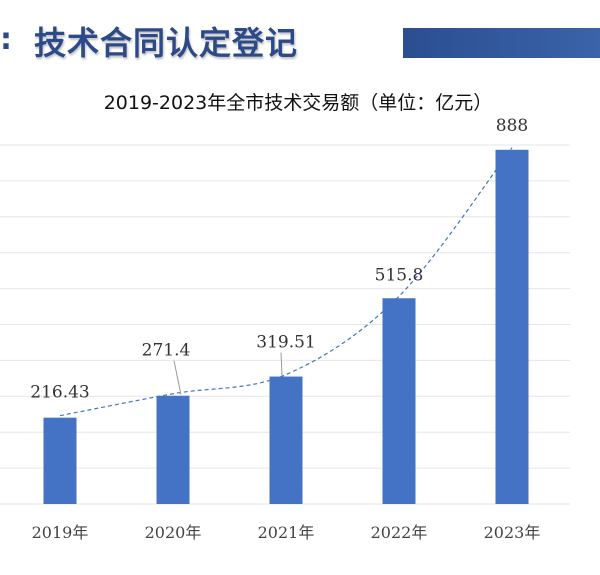 This screenshot has width=600, height=575. I want to click on category-labels: 2019年 2020年 2021年 2022年 2023年, so click(286, 532).